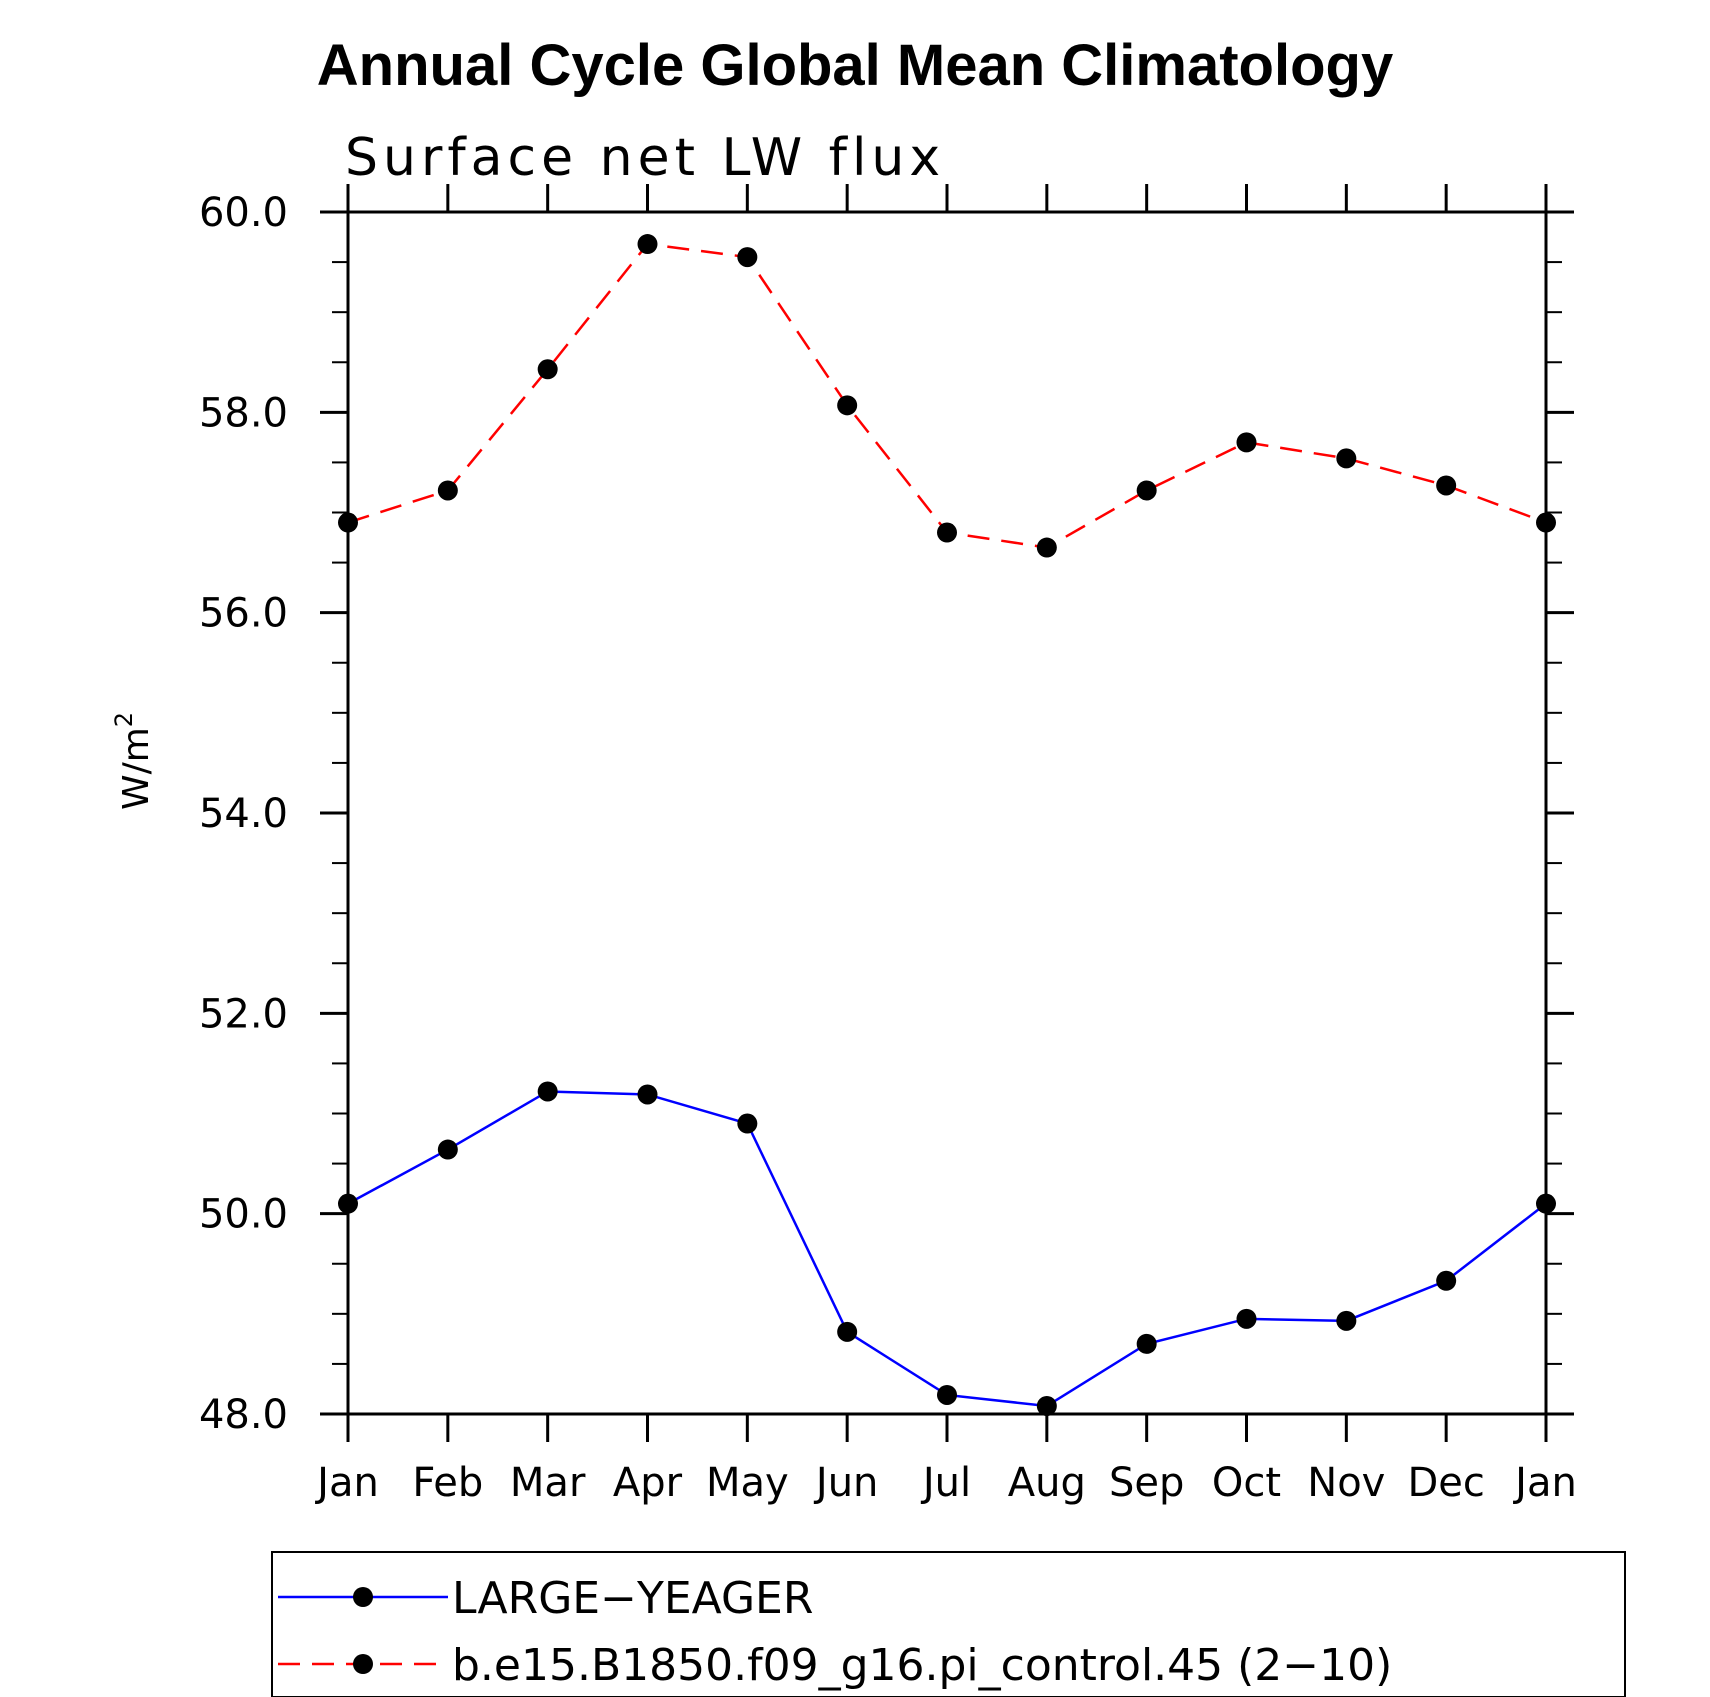 The width and height of the screenshot is (1710, 1697). Describe the element at coordinates (136, 768) in the screenshot. I see `y-axis-label-text: W/m` at that location.